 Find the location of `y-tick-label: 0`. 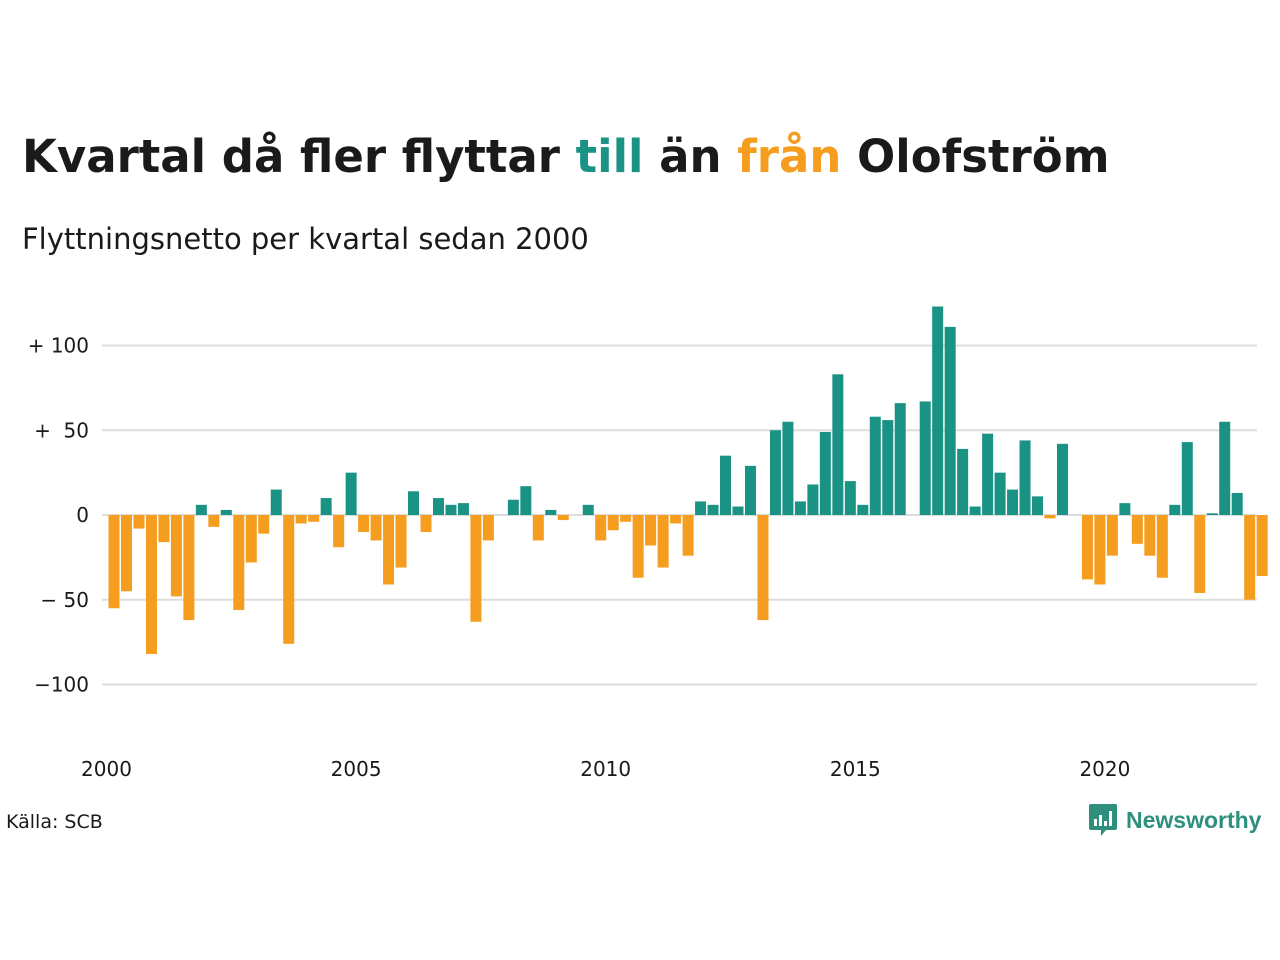

y-tick-label: 0 is located at coordinates (82, 515).